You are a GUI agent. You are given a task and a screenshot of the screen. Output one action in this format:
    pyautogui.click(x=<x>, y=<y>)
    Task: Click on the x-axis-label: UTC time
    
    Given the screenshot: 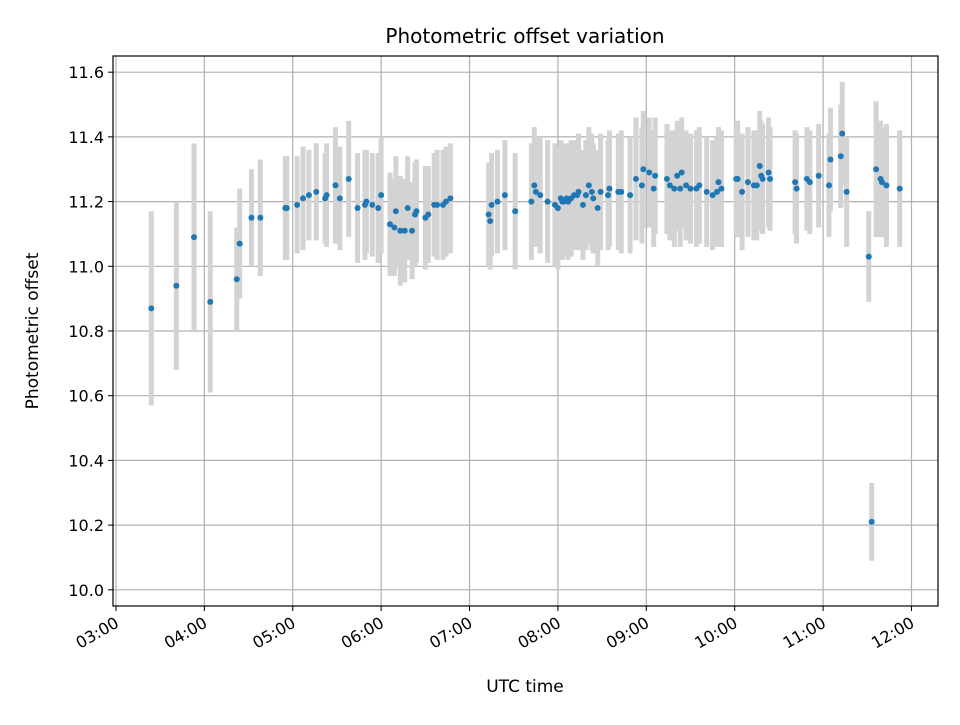 What is the action you would take?
    pyautogui.click(x=525, y=687)
    